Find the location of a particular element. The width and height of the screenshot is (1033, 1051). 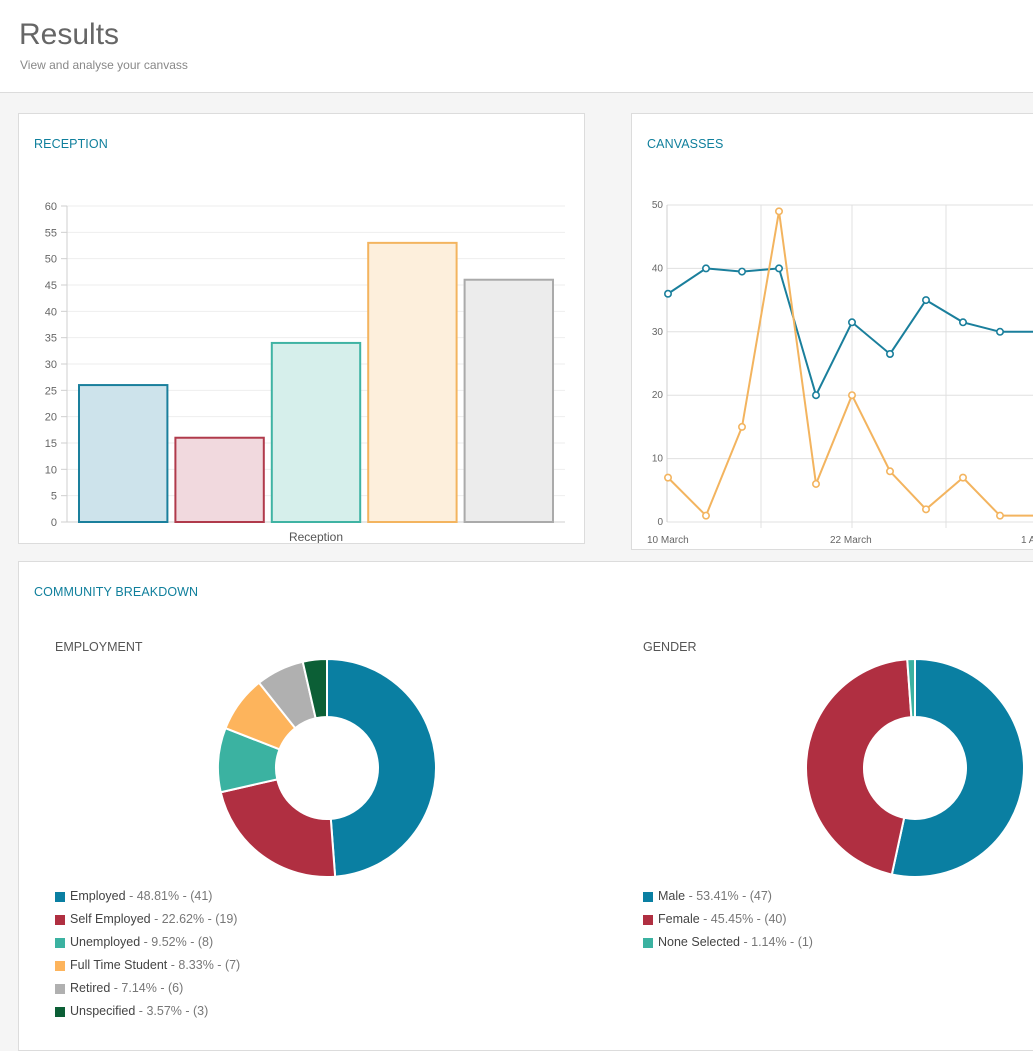

legend-item: Full Time Student - 8.33% - (7) is located at coordinates (147, 965).